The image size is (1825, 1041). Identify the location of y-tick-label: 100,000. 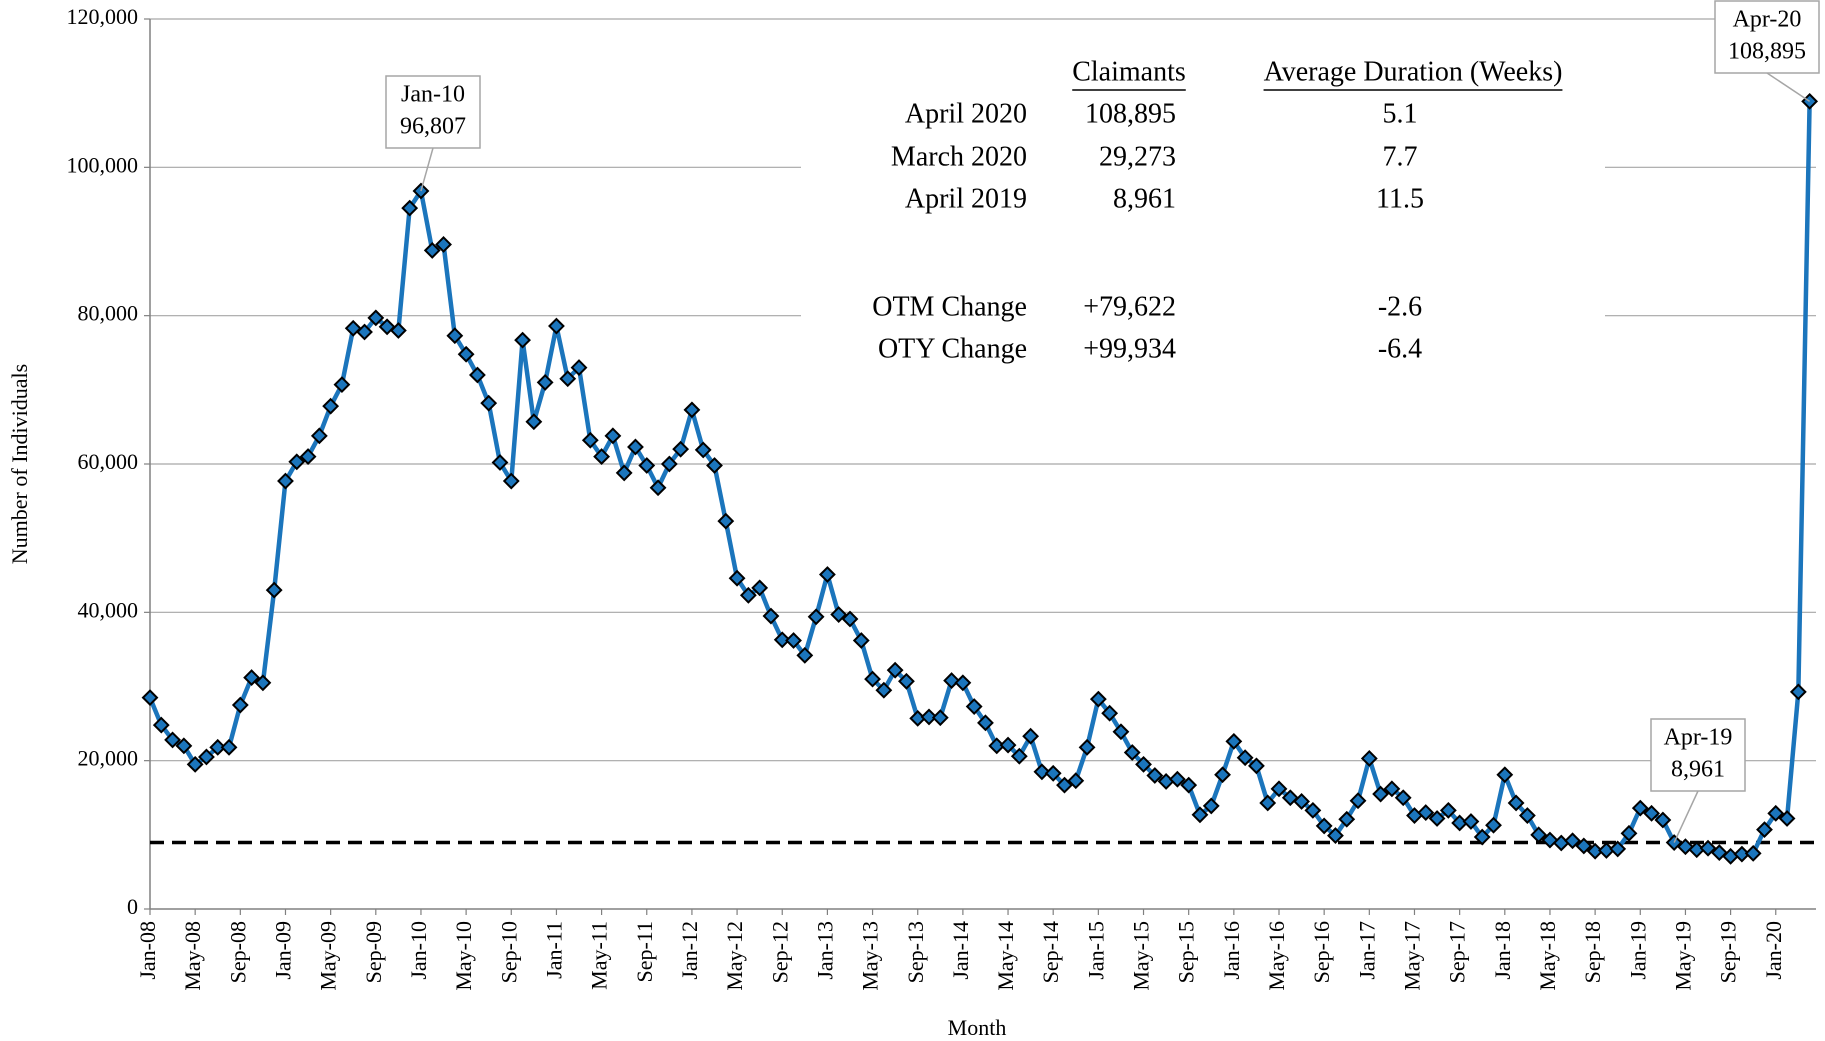
(103, 164).